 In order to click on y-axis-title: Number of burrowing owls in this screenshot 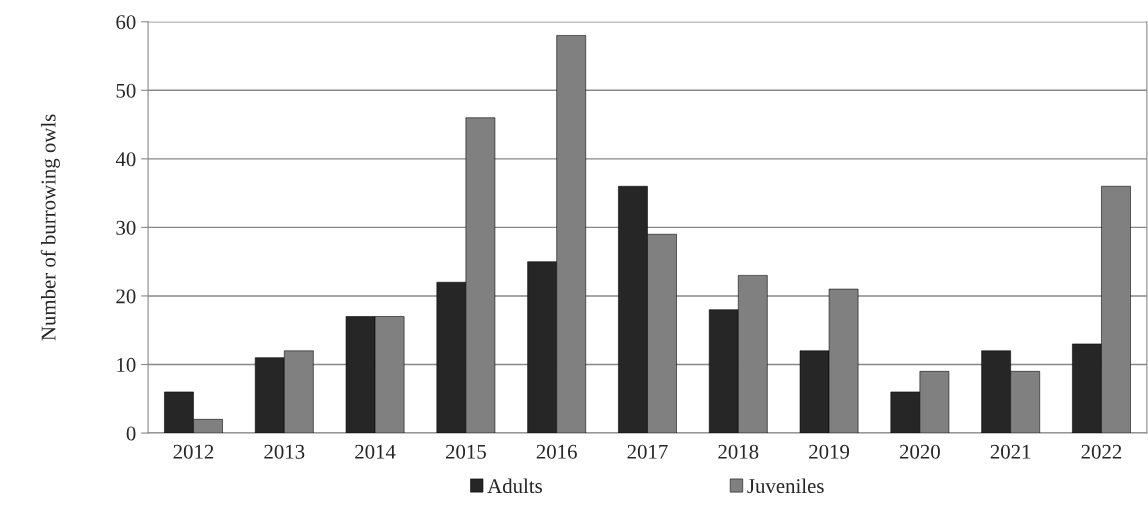, I will do `click(50, 227)`.